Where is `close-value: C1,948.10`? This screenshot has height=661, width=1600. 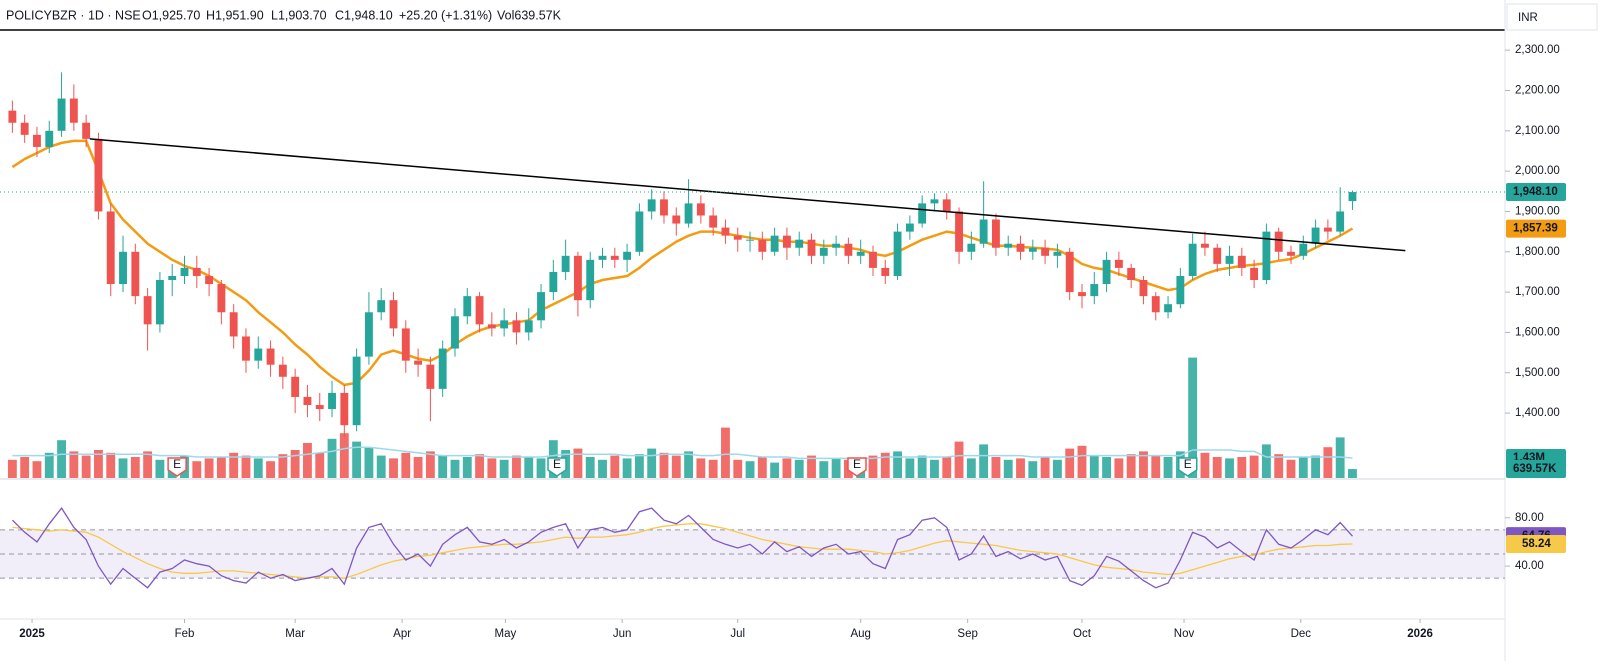
close-value: C1,948.10 is located at coordinates (364, 15).